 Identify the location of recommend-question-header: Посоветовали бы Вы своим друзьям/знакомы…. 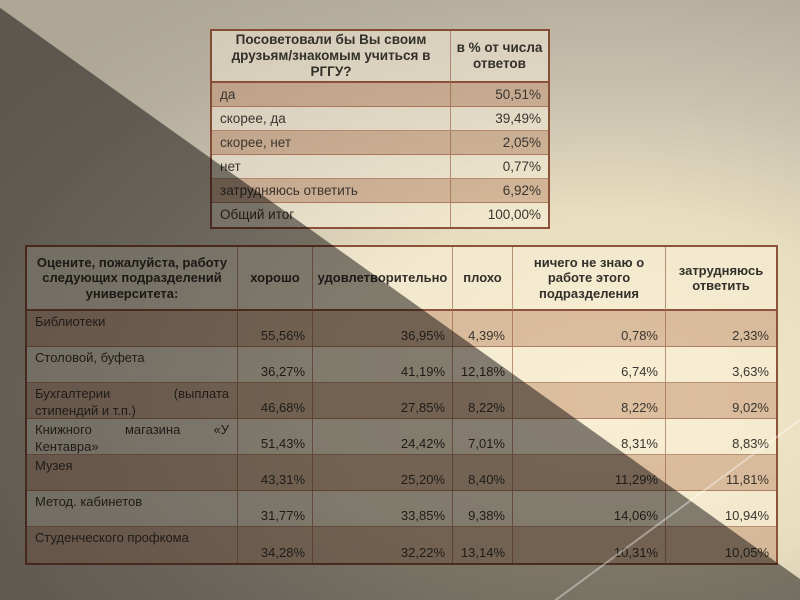
(331, 57).